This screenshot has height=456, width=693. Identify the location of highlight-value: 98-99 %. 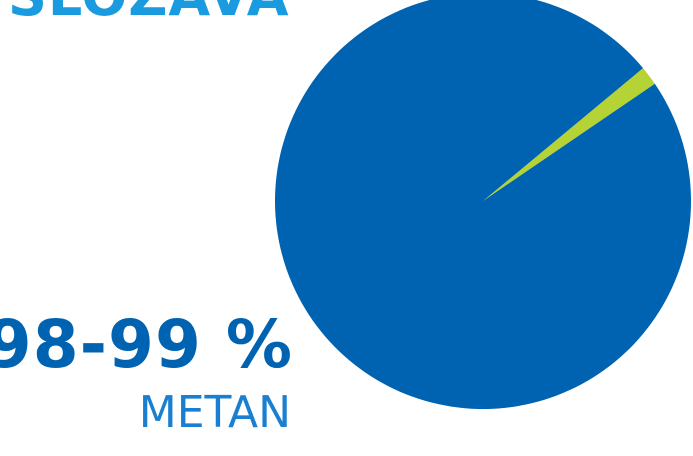
(146, 344).